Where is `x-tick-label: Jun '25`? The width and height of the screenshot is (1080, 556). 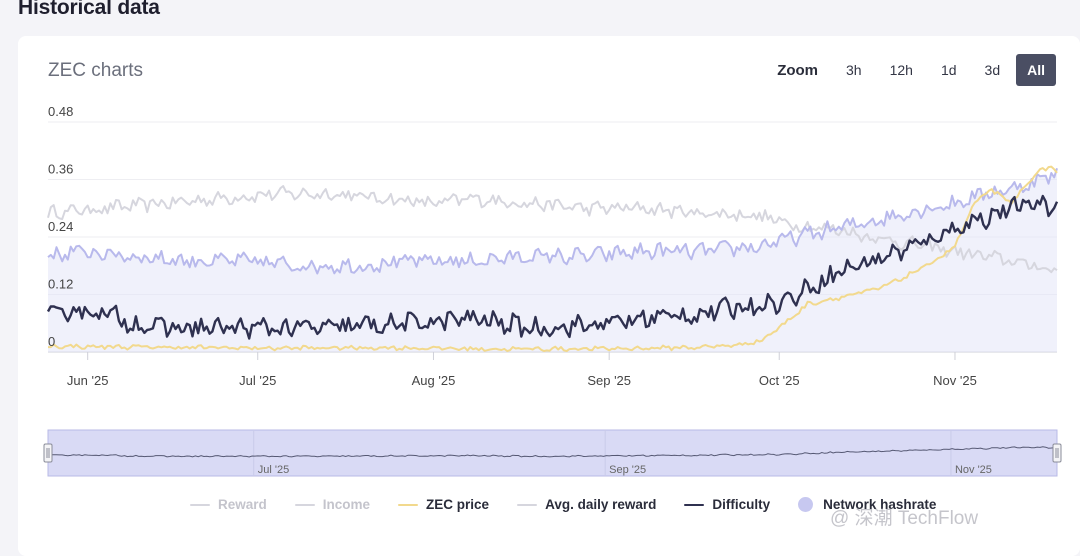
x-tick-label: Jun '25 is located at coordinates (88, 380).